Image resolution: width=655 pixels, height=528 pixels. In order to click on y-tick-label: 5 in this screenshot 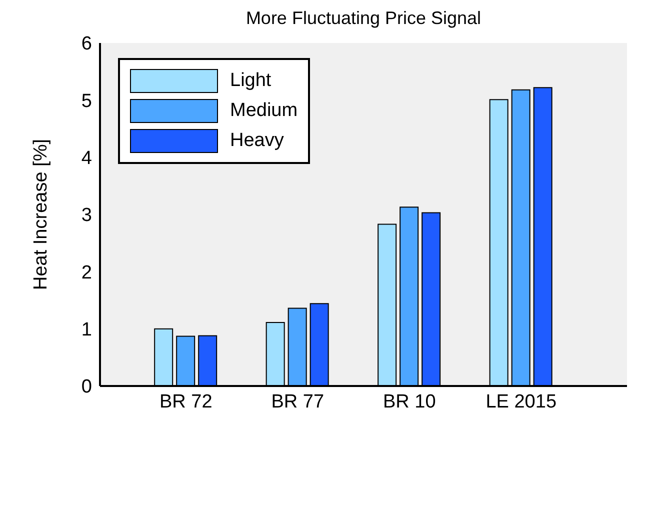, I will do `click(86, 101)`.